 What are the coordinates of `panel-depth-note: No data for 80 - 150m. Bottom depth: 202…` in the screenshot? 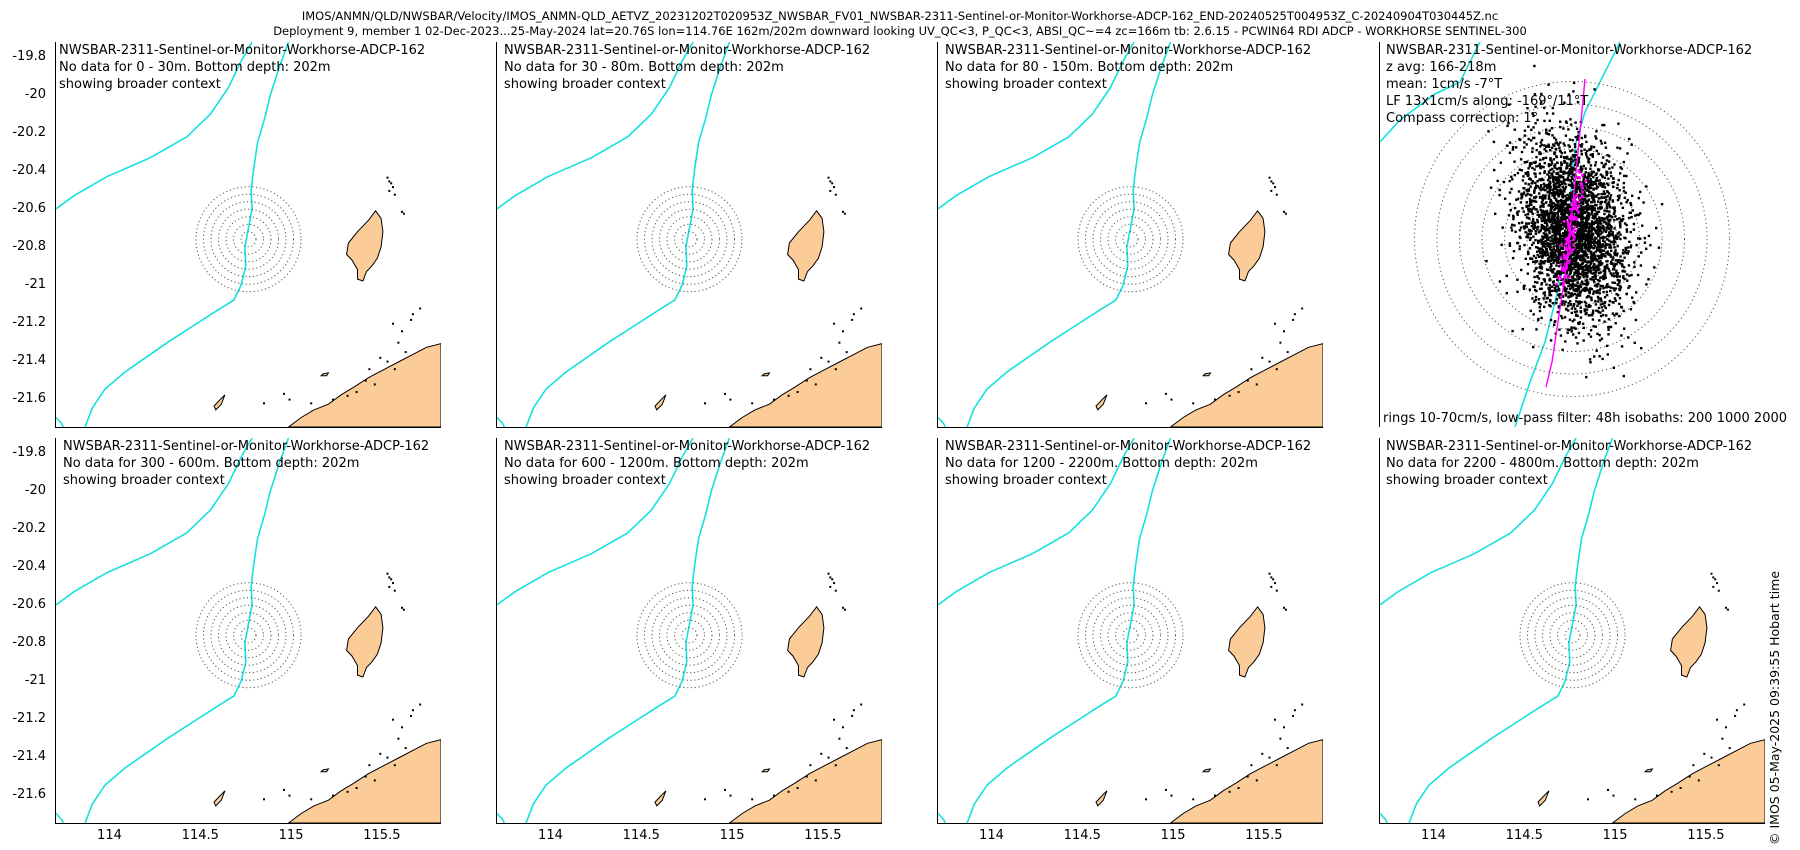 It's located at (1089, 67).